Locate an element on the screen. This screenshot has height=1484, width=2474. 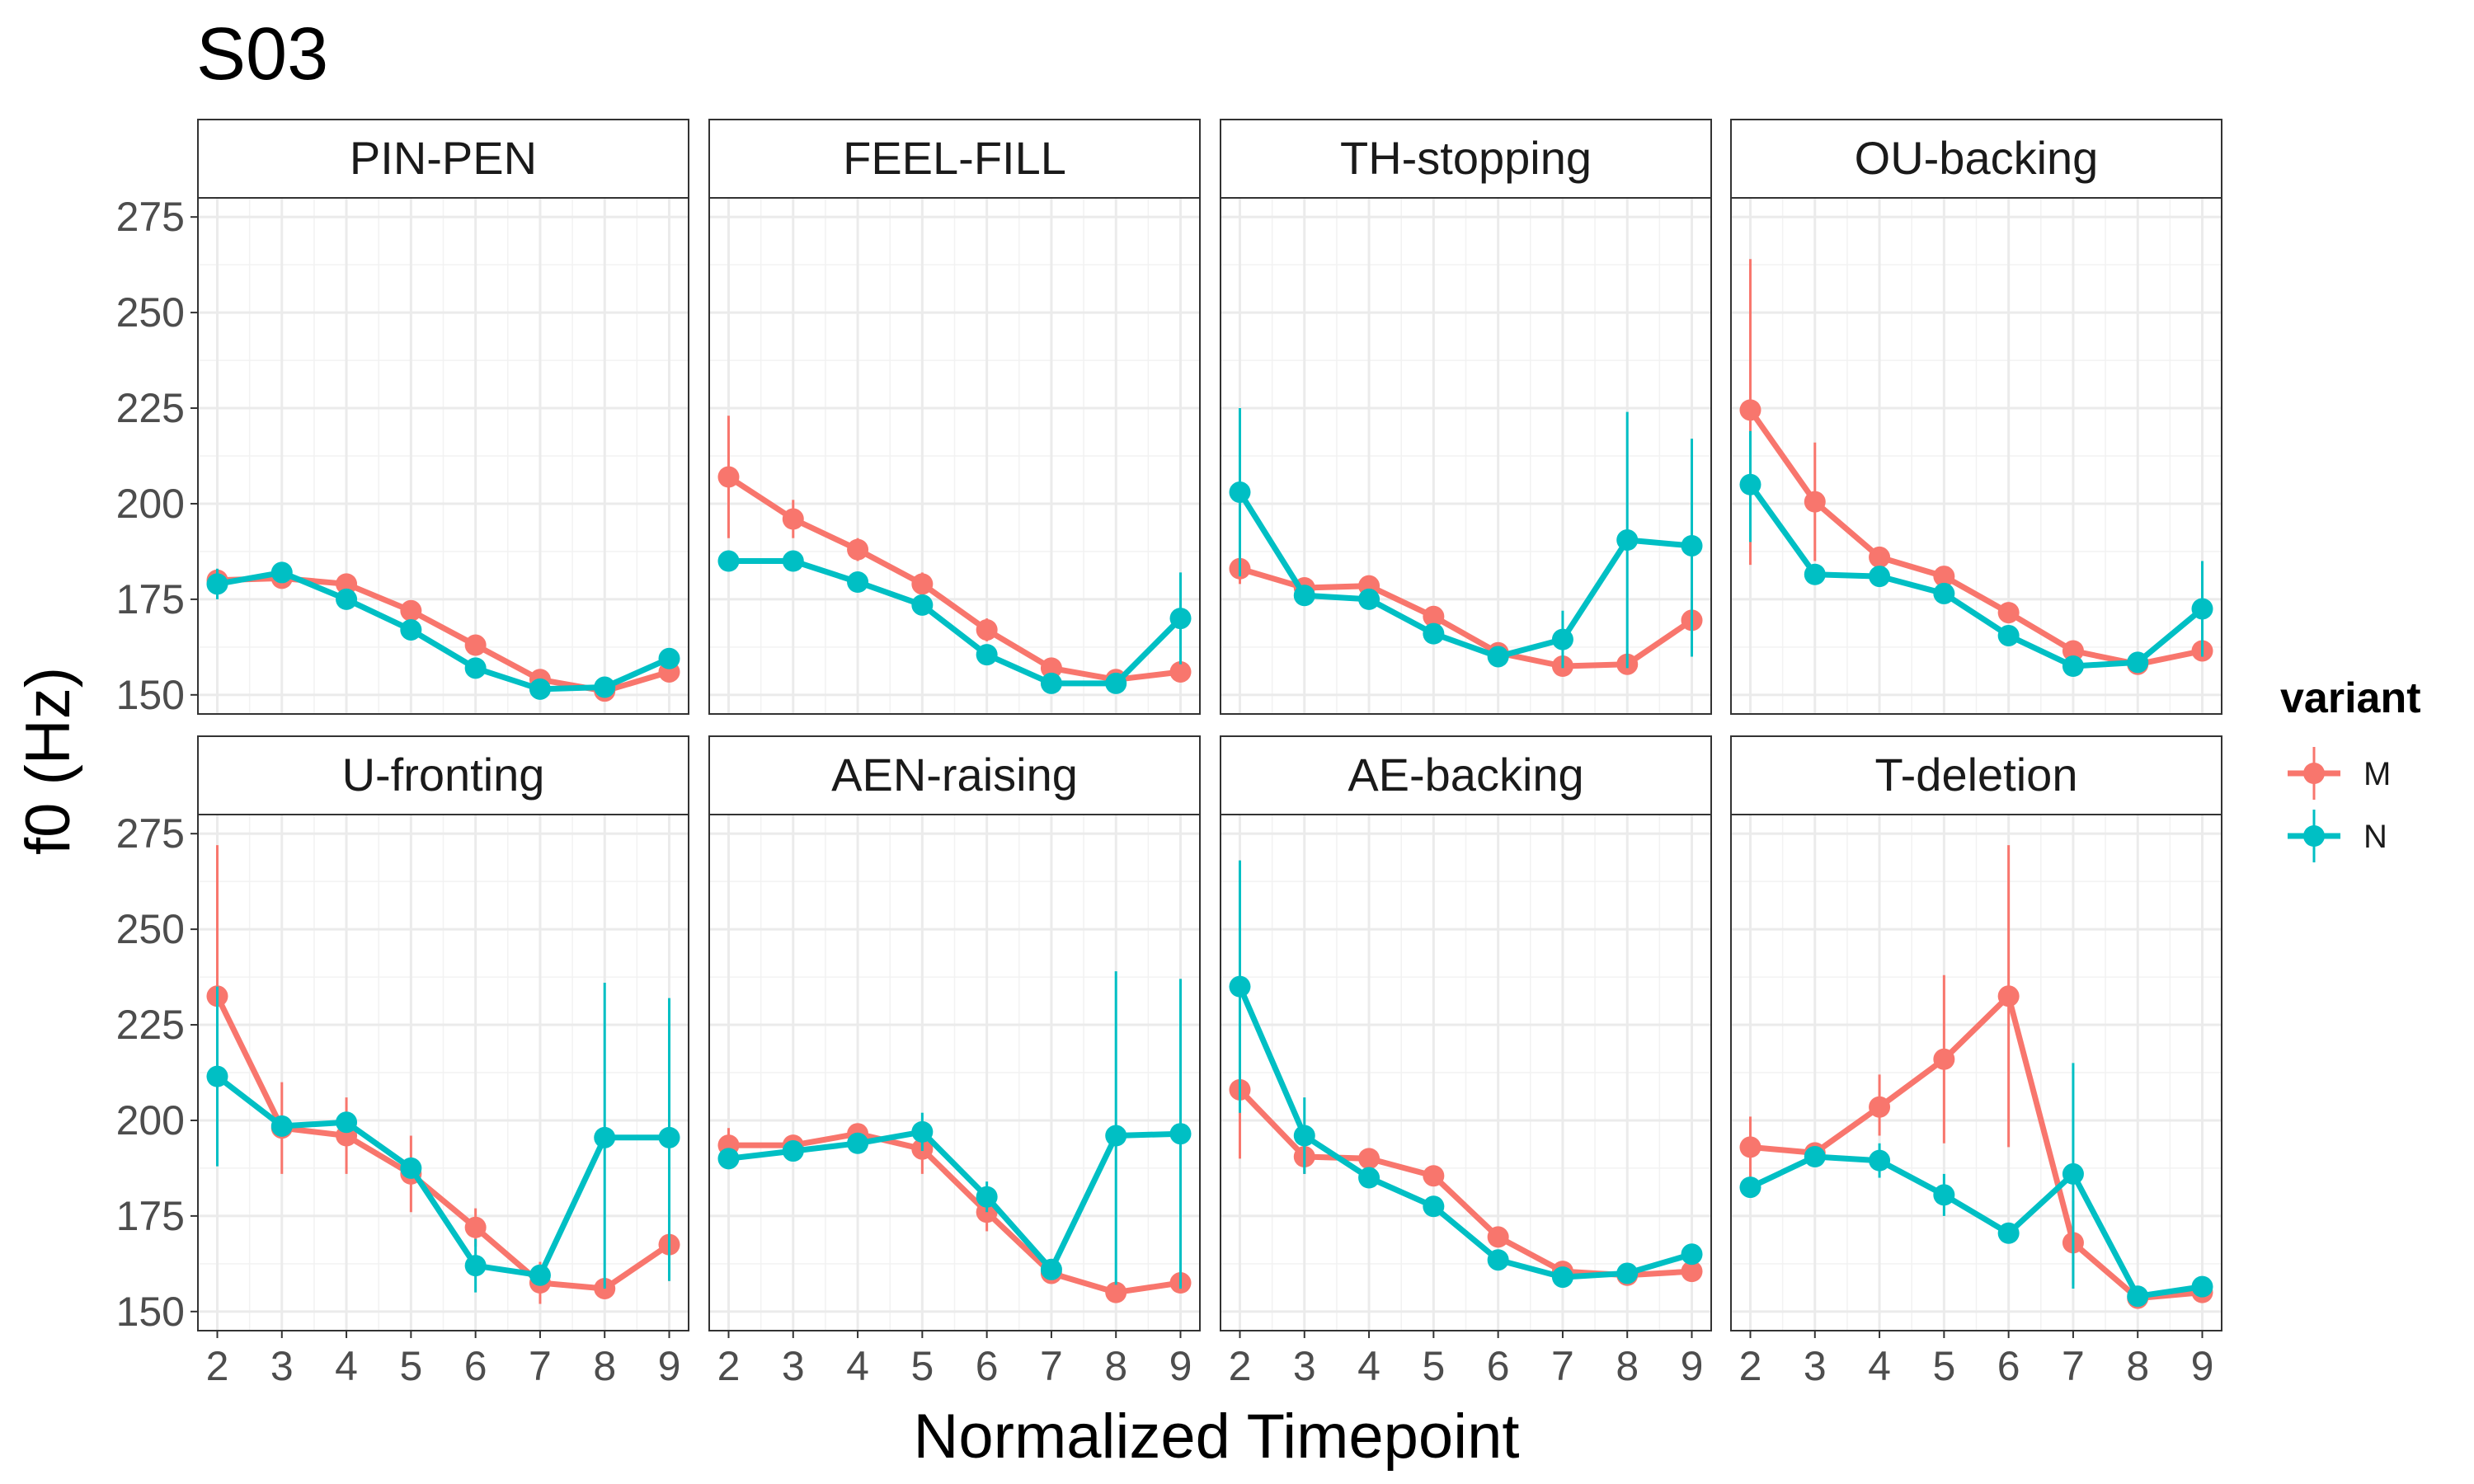
facet-label: TH-stopping is located at coordinates (1466, 158).